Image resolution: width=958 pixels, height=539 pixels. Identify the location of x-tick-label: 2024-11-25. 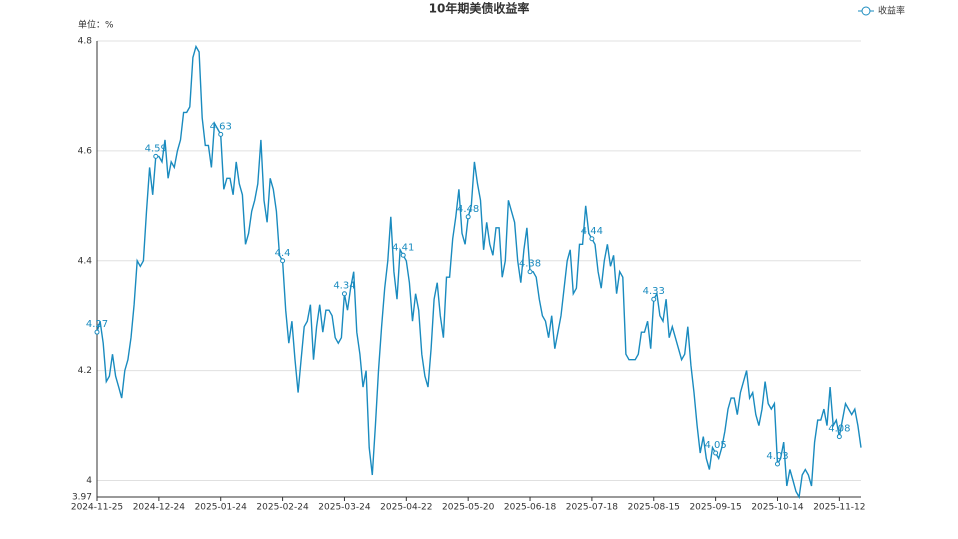
(97, 508).